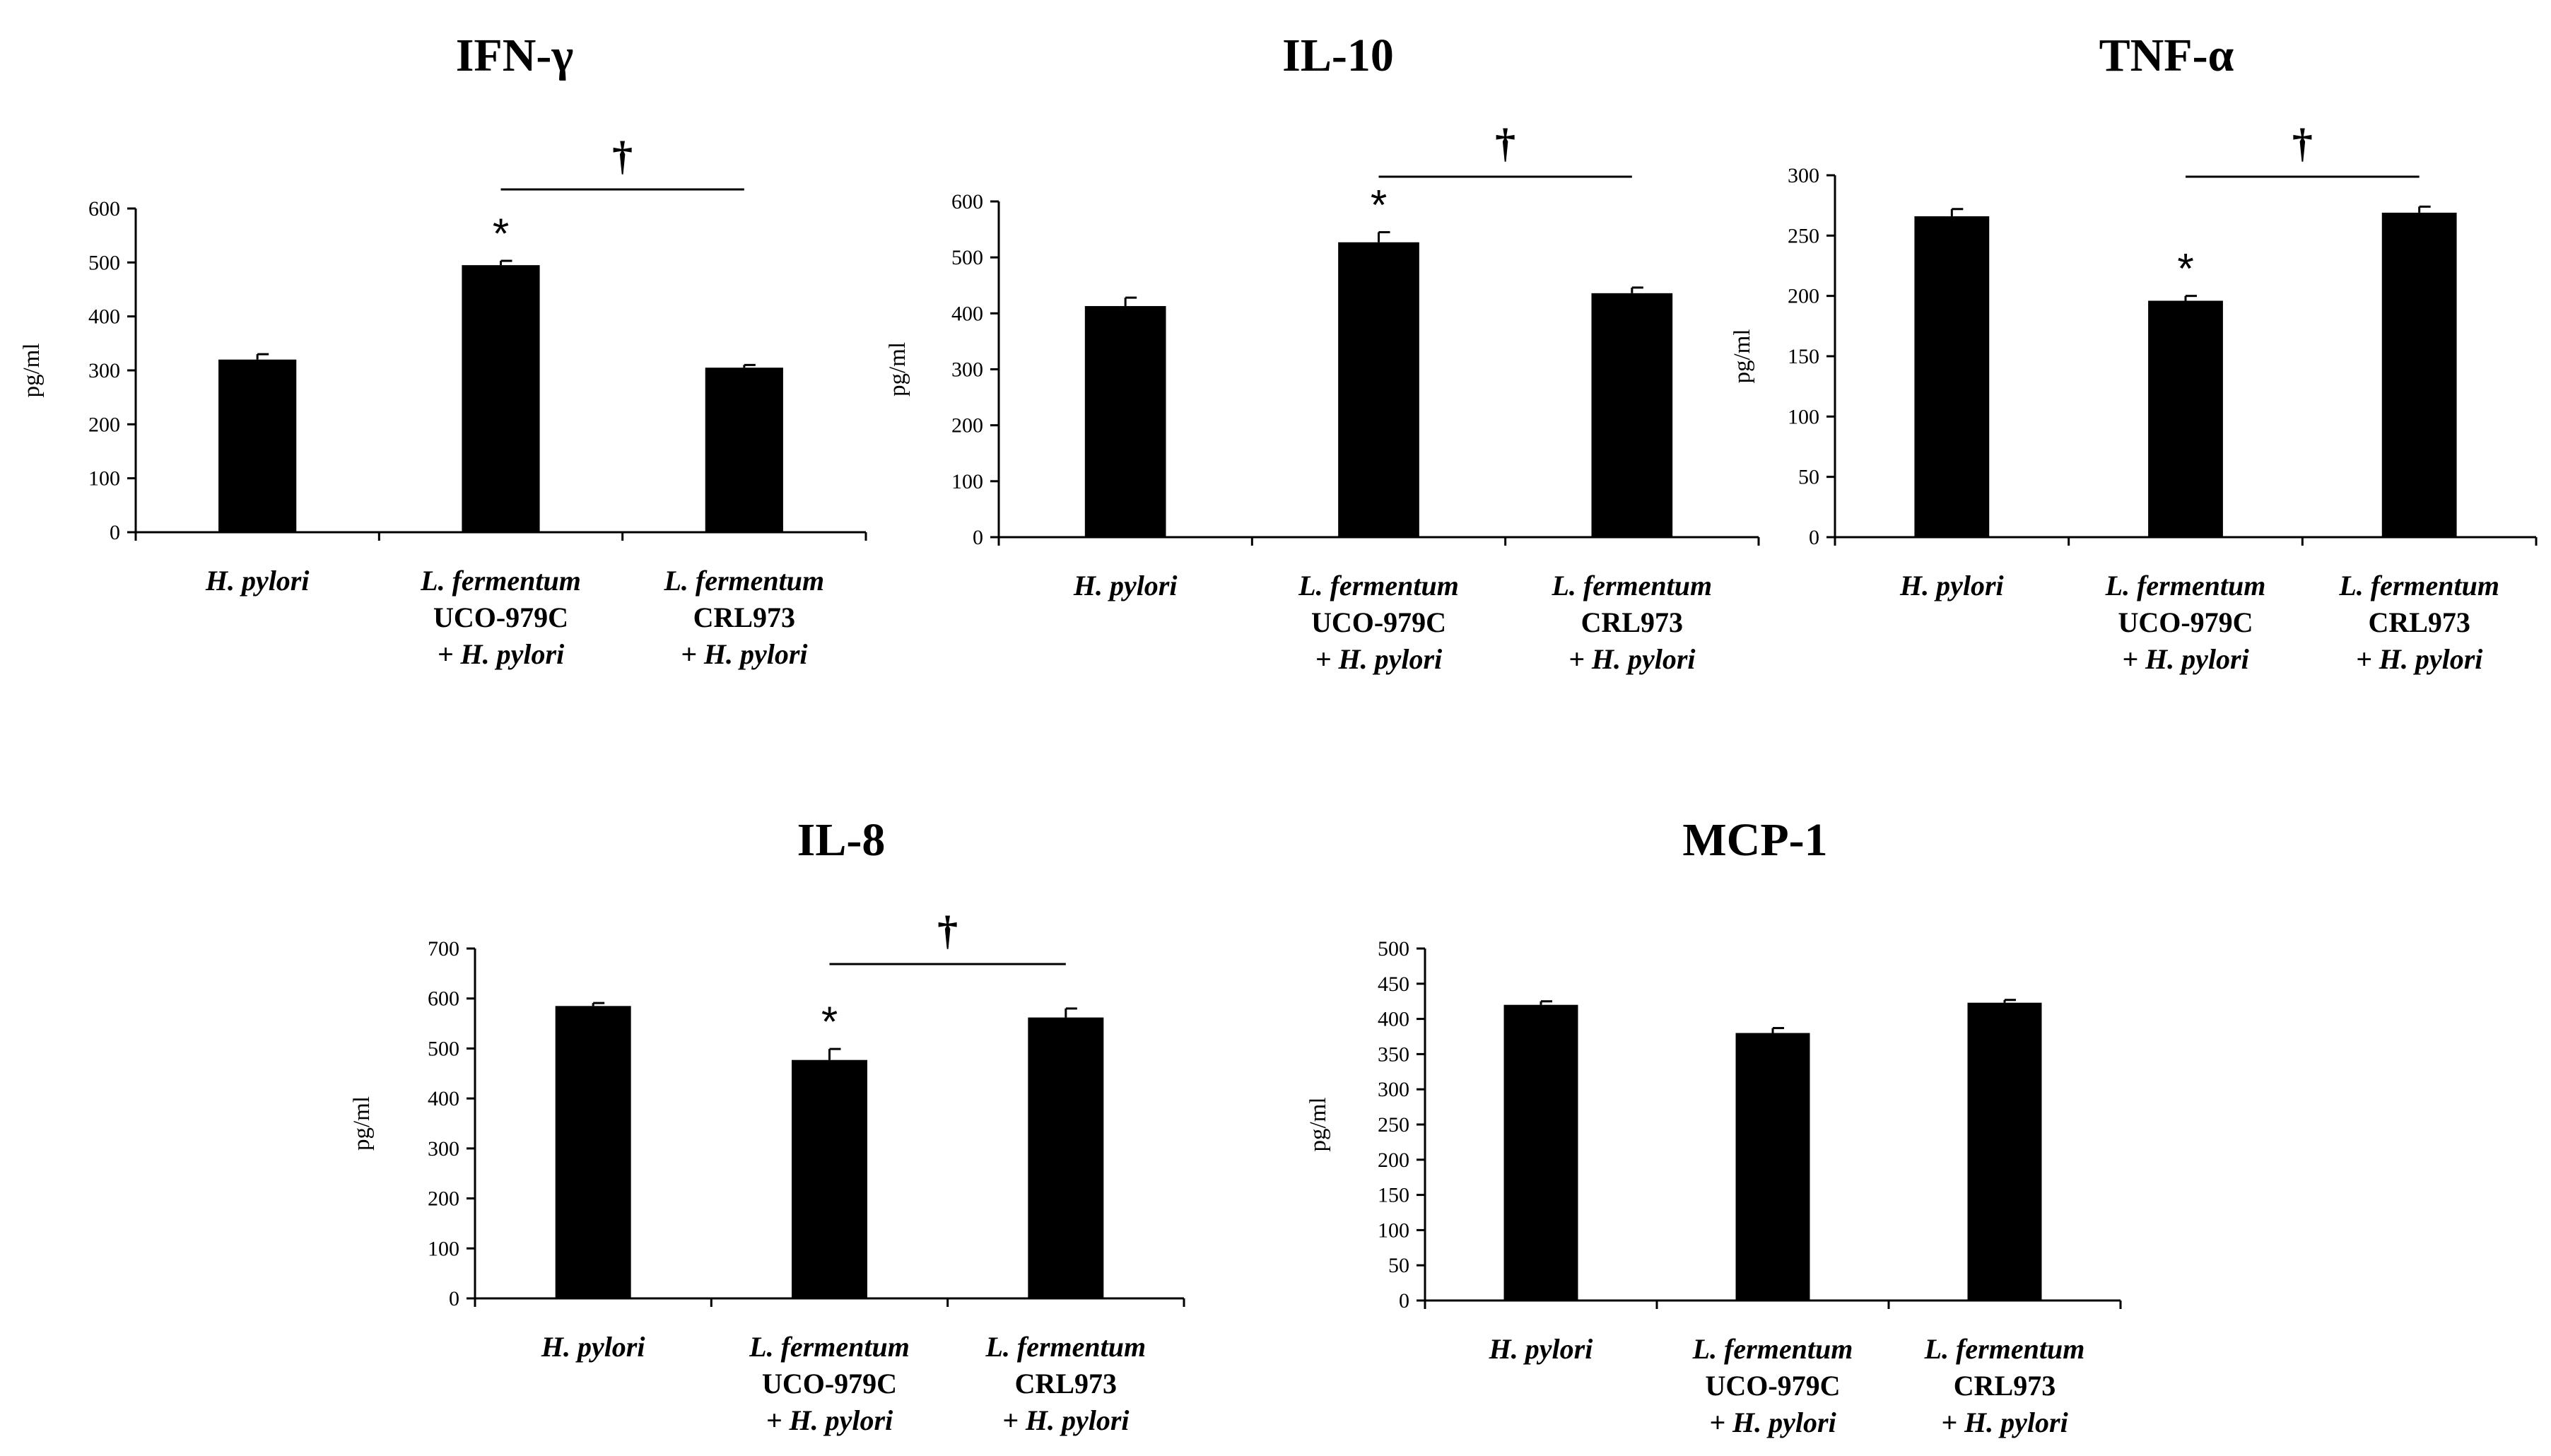  What do you see at coordinates (841, 840) in the screenshot?
I see `chart-title: IL-8` at bounding box center [841, 840].